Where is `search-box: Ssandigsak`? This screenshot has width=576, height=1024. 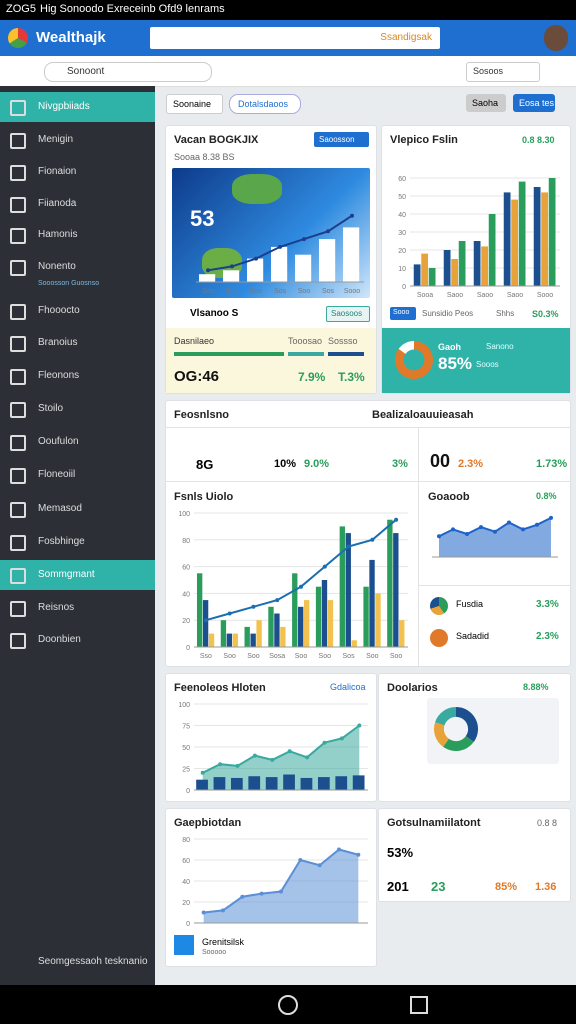 search-box: Ssandigsak is located at coordinates (295, 38).